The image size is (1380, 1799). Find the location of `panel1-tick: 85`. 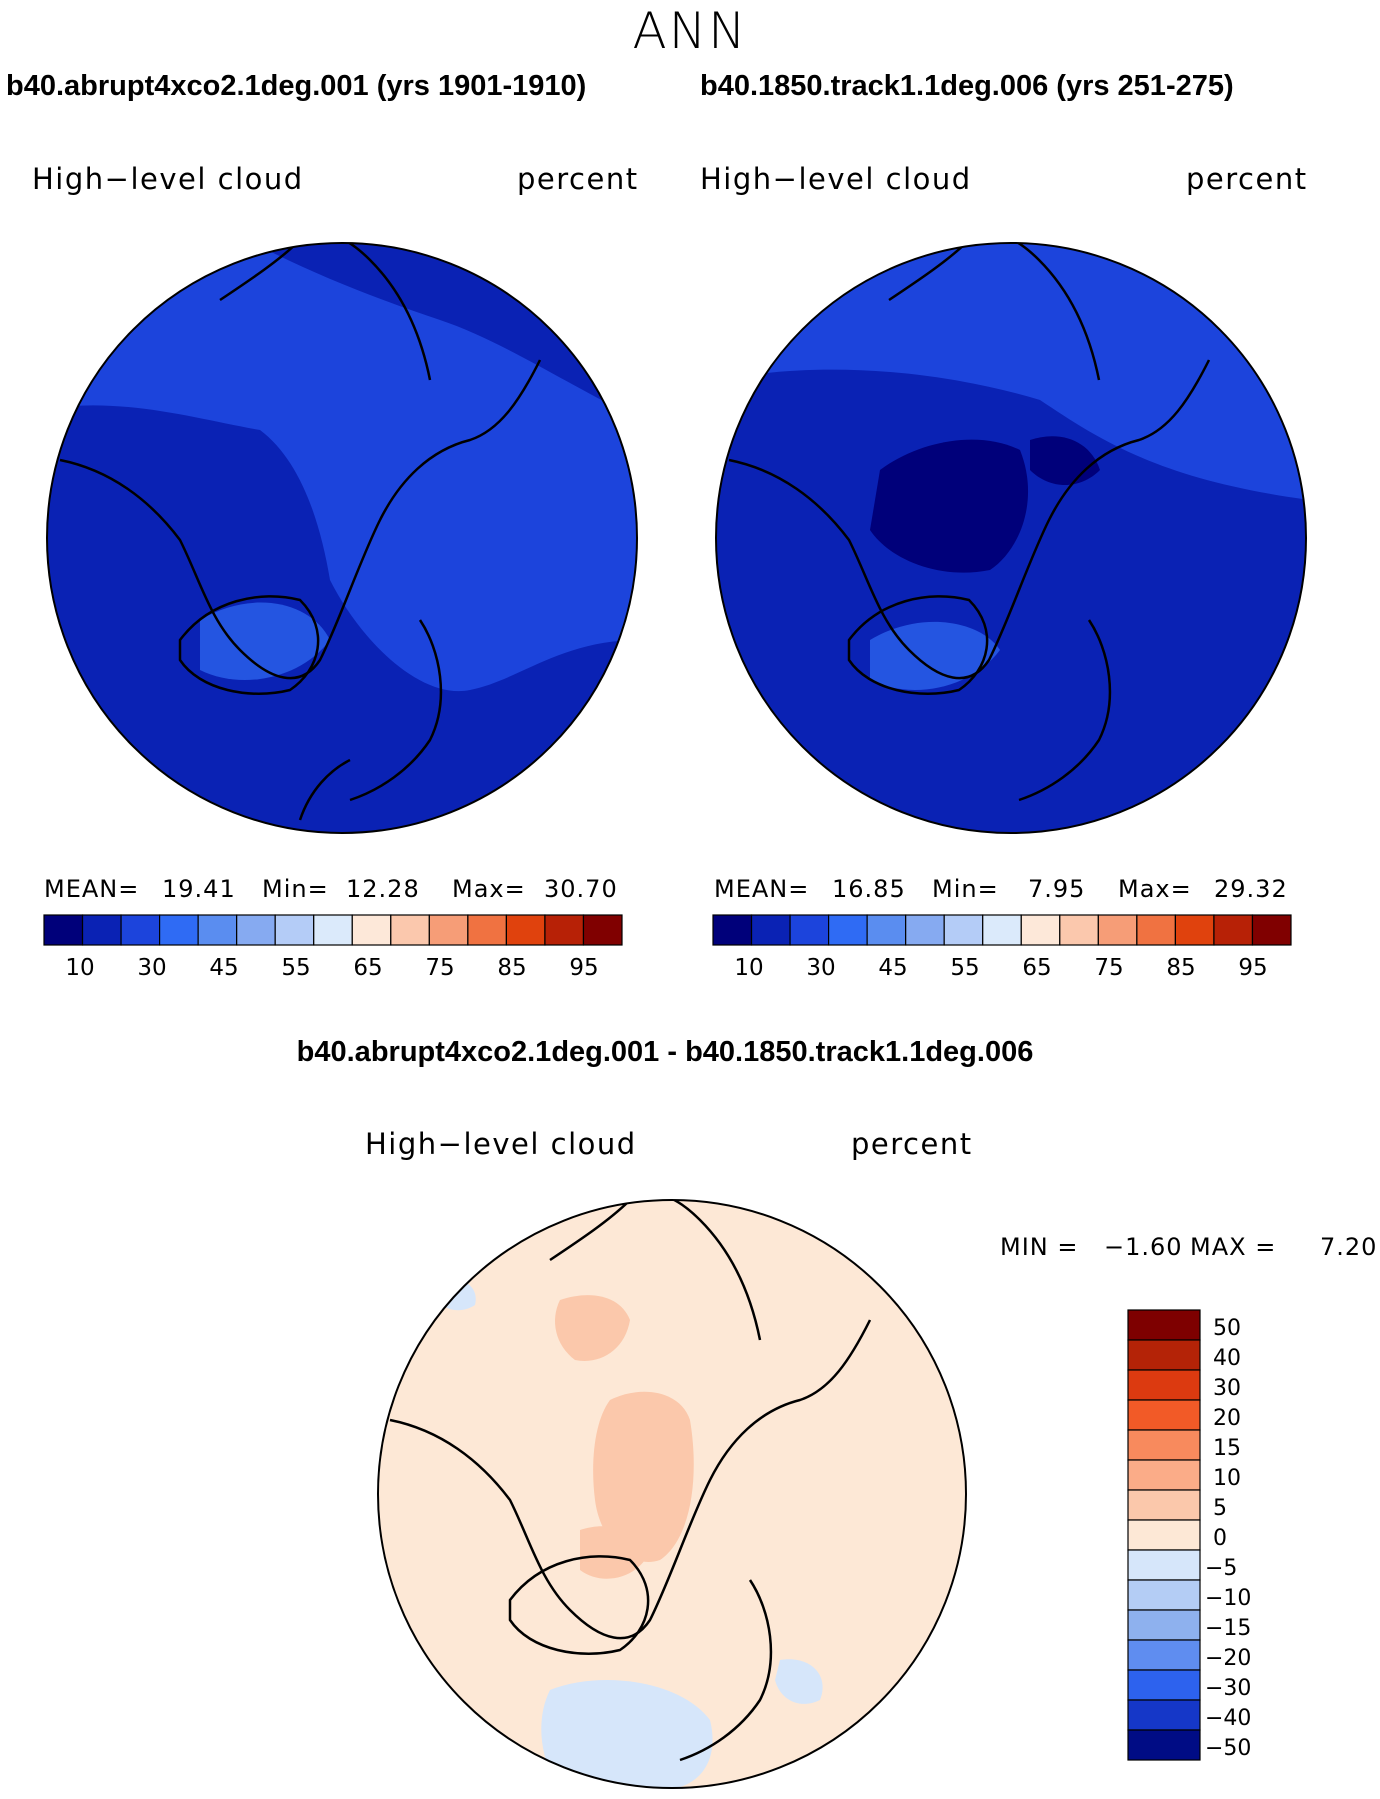

panel1-tick: 85 is located at coordinates (512, 968).